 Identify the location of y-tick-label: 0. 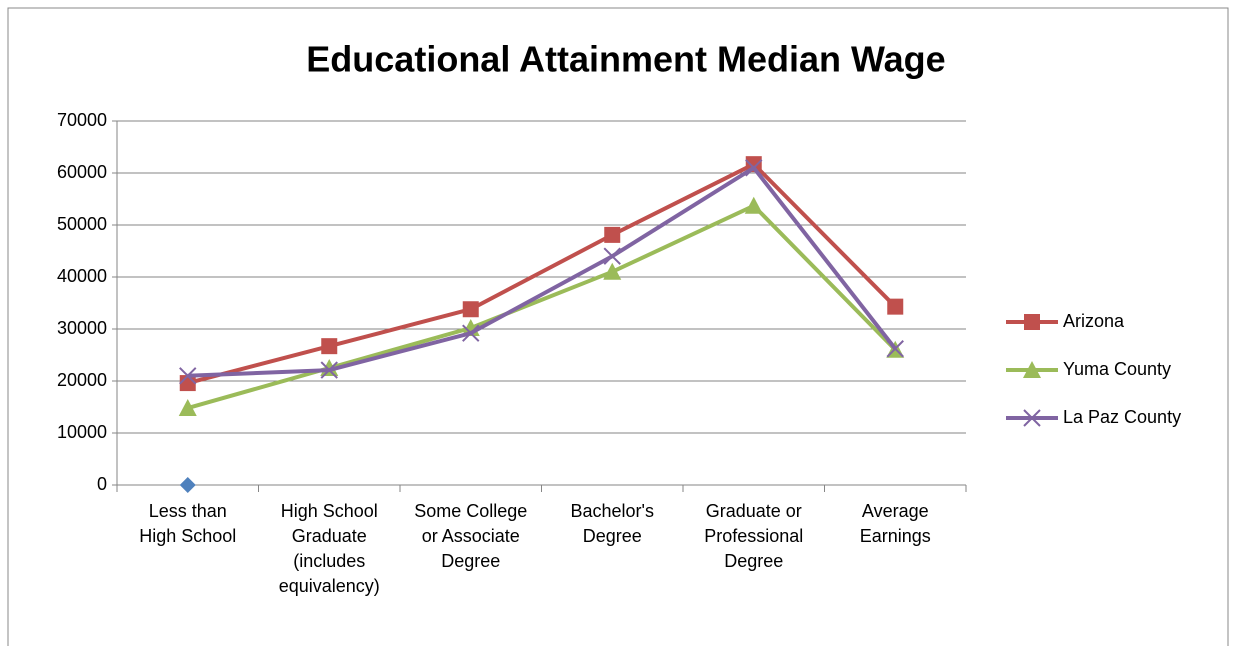
(102, 484).